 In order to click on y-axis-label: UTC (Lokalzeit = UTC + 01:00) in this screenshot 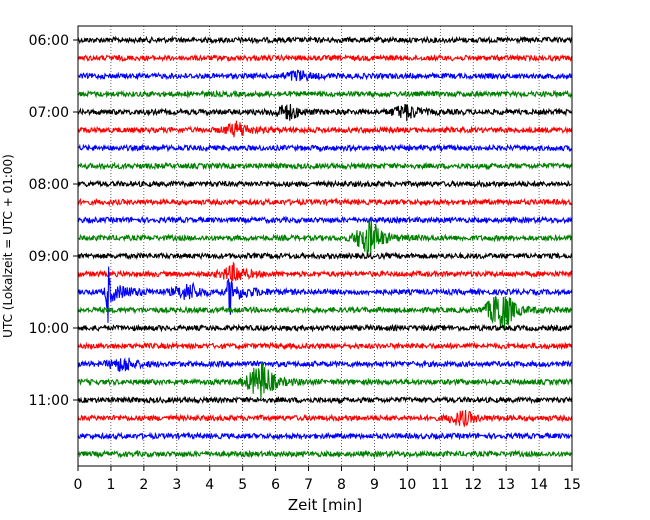, I will do `click(8, 246)`.